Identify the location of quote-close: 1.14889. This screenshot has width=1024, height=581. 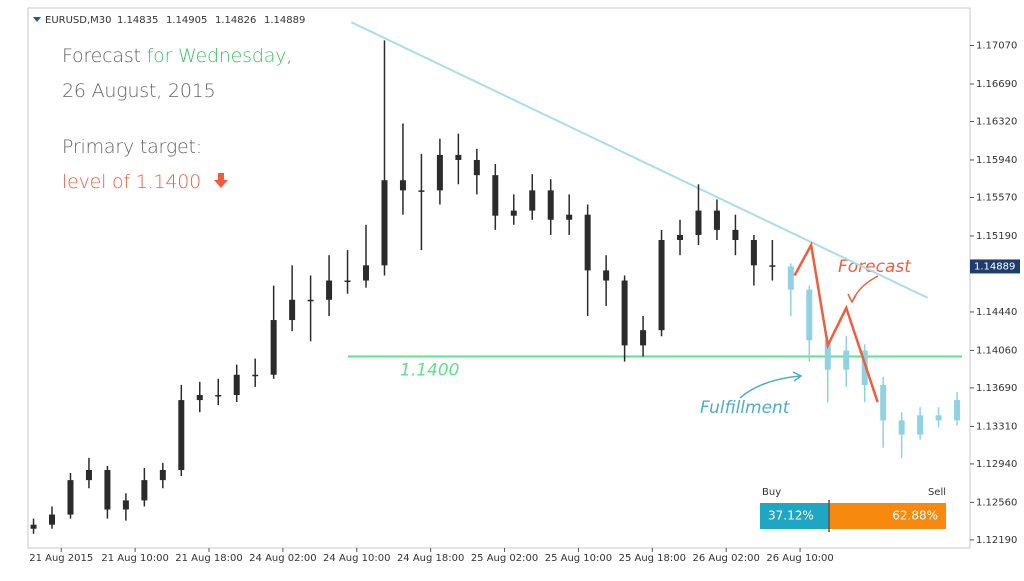
(284, 20).